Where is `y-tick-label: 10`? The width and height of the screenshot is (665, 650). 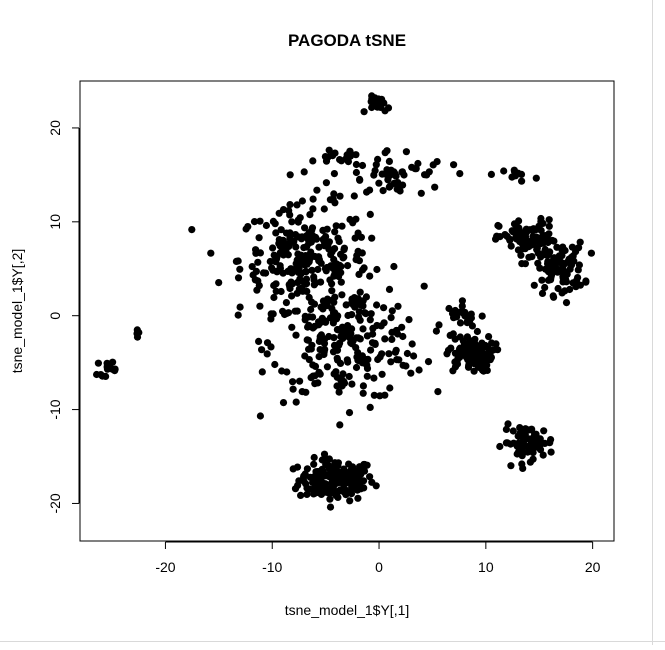 y-tick-label: 10 is located at coordinates (55, 222).